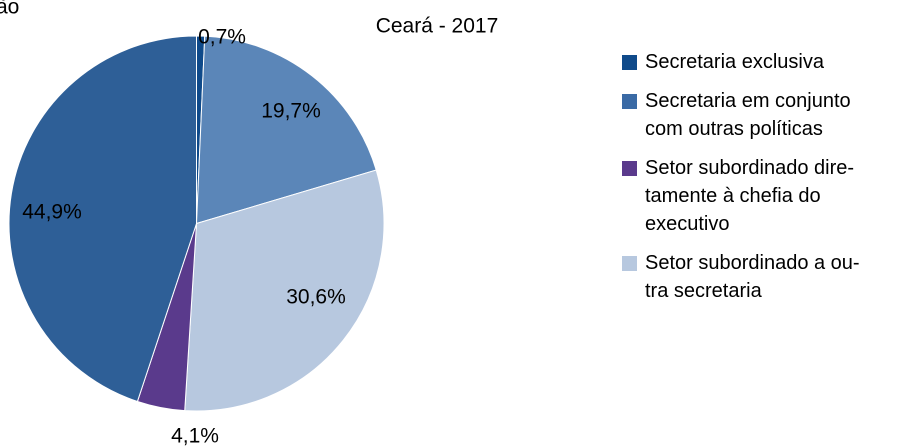  I want to click on chart-title: Ceará - 2017, so click(437, 26).